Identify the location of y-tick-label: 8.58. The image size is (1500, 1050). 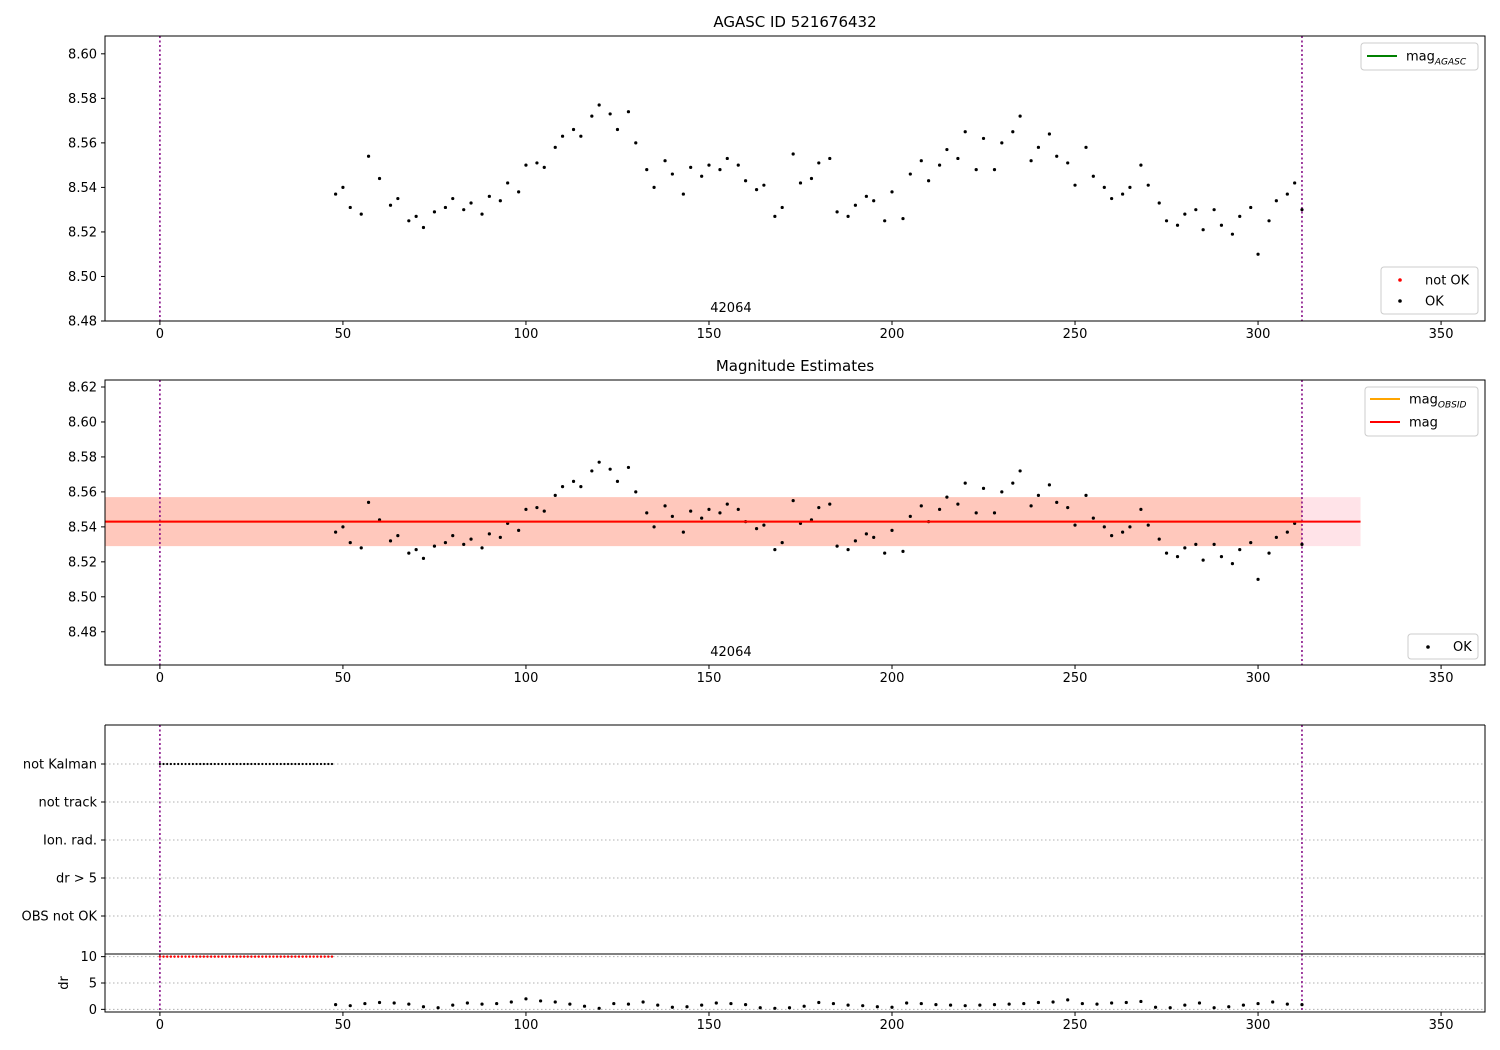
(82, 457).